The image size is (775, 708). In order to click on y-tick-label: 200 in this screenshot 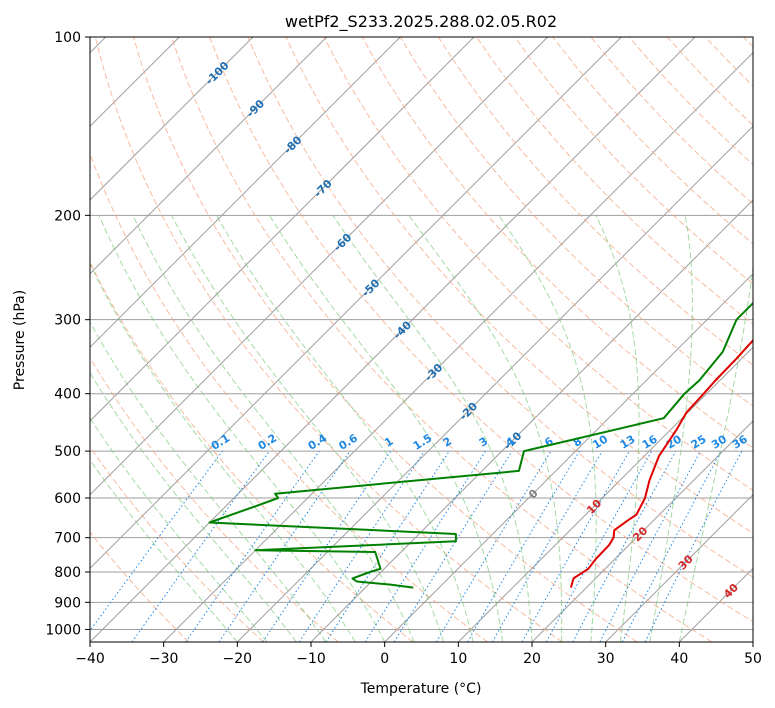, I will do `click(67, 216)`.